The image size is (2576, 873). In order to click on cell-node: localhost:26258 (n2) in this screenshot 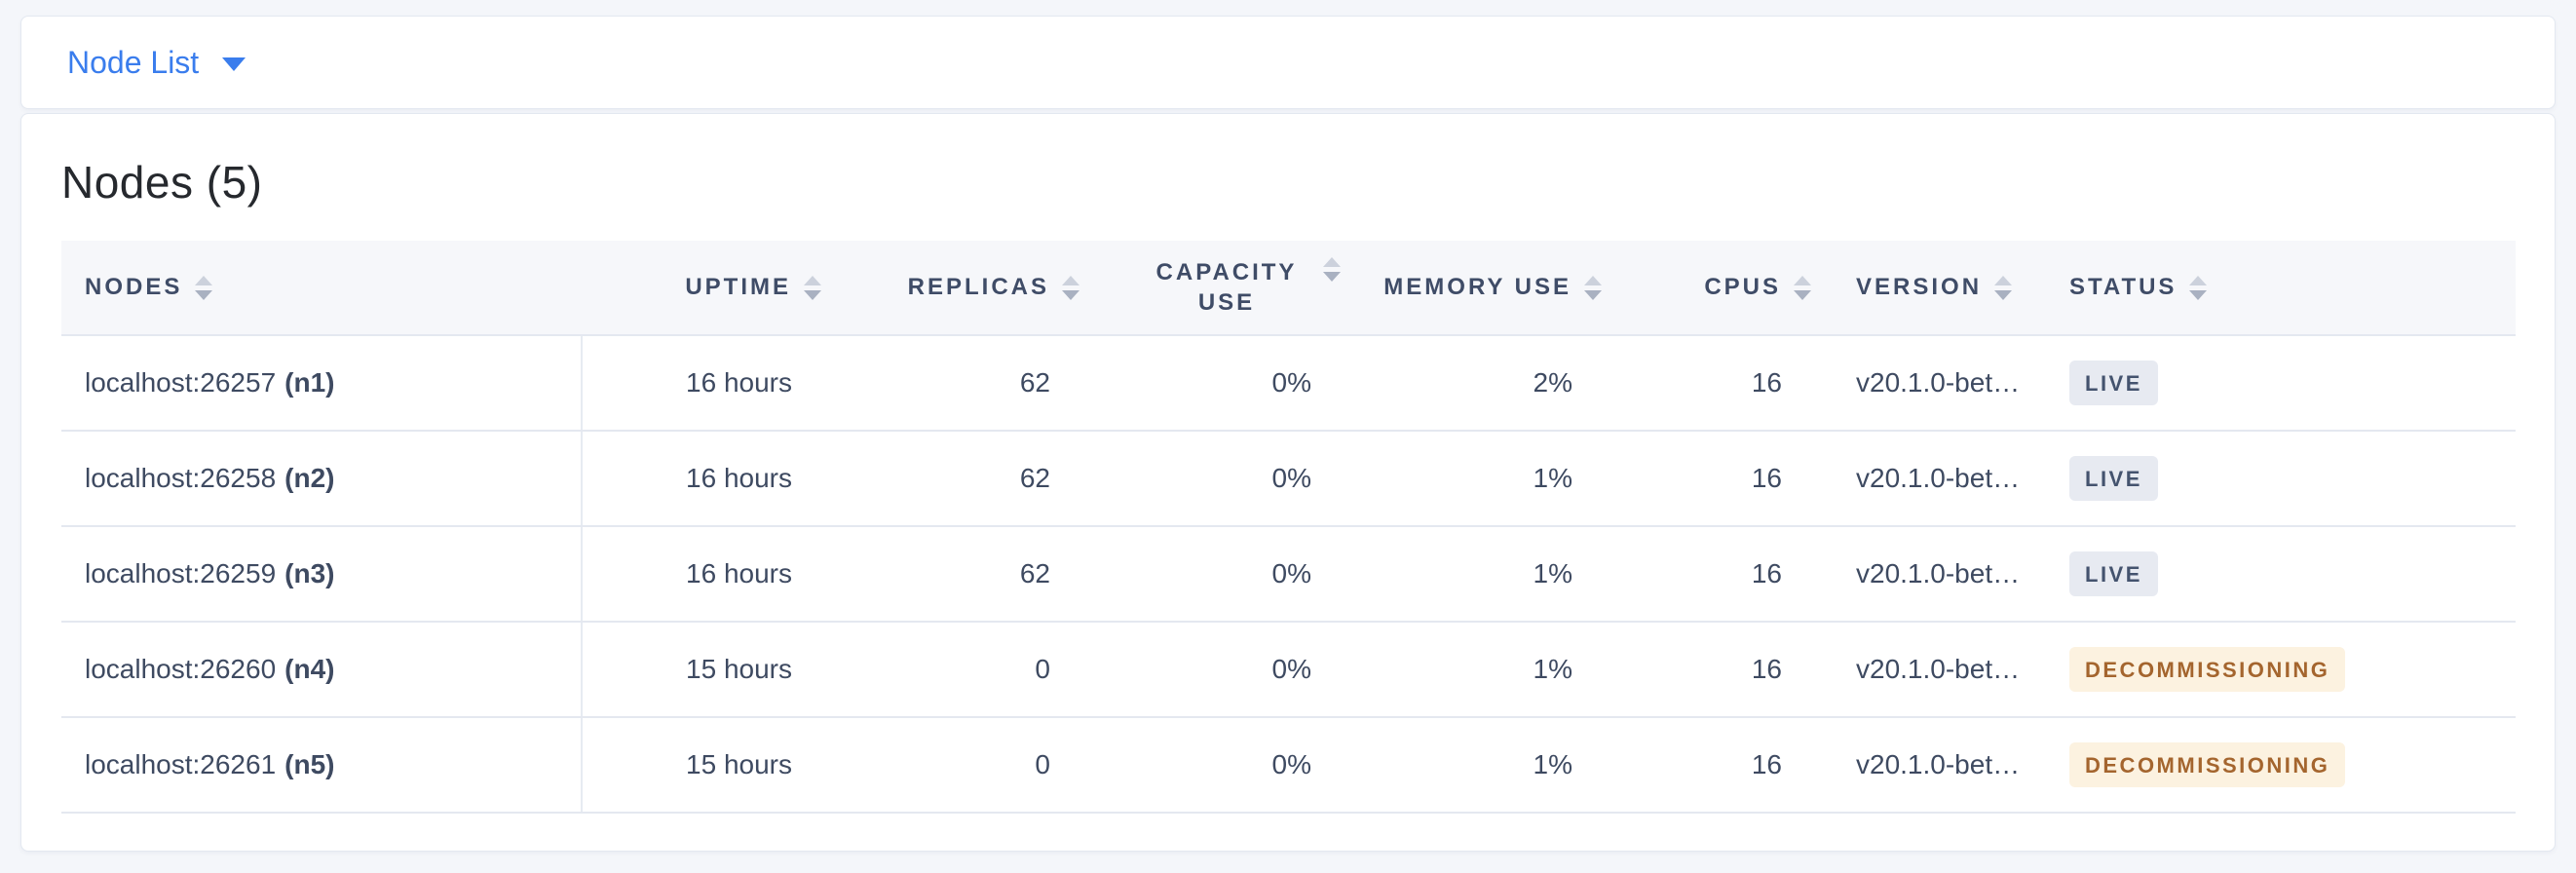, I will do `click(322, 478)`.